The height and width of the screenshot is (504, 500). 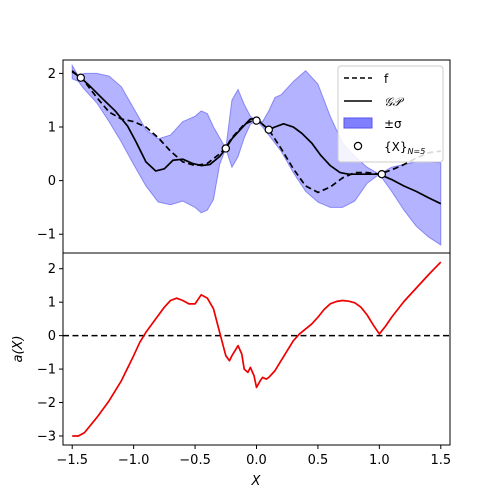 What do you see at coordinates (18, 348) in the screenshot?
I see `y-axis-title-acquisition: a(X)` at bounding box center [18, 348].